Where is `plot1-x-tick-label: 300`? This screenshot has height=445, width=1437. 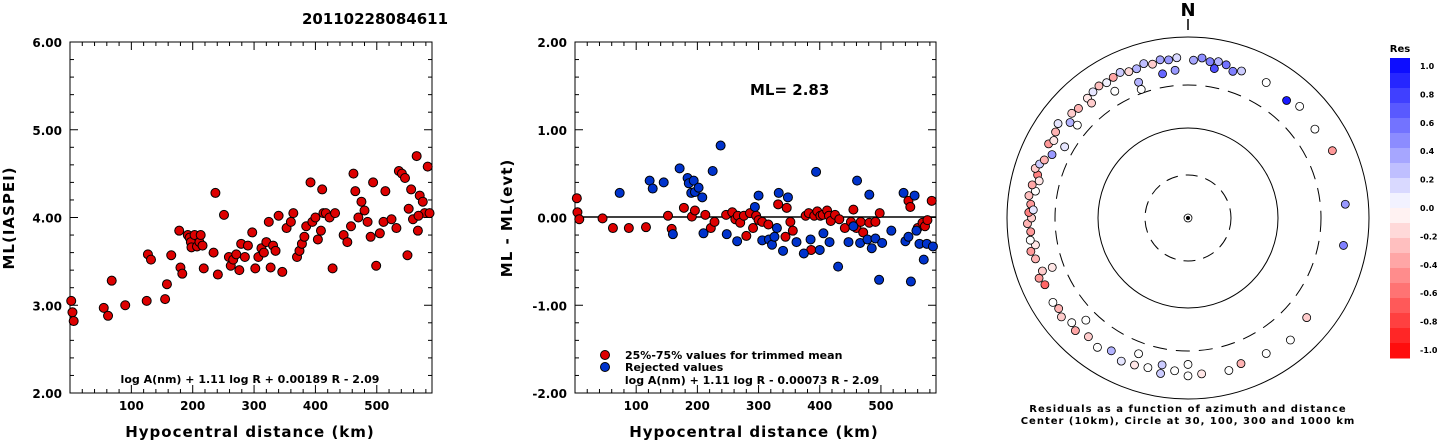
plot1-x-tick-label: 300 is located at coordinates (254, 406).